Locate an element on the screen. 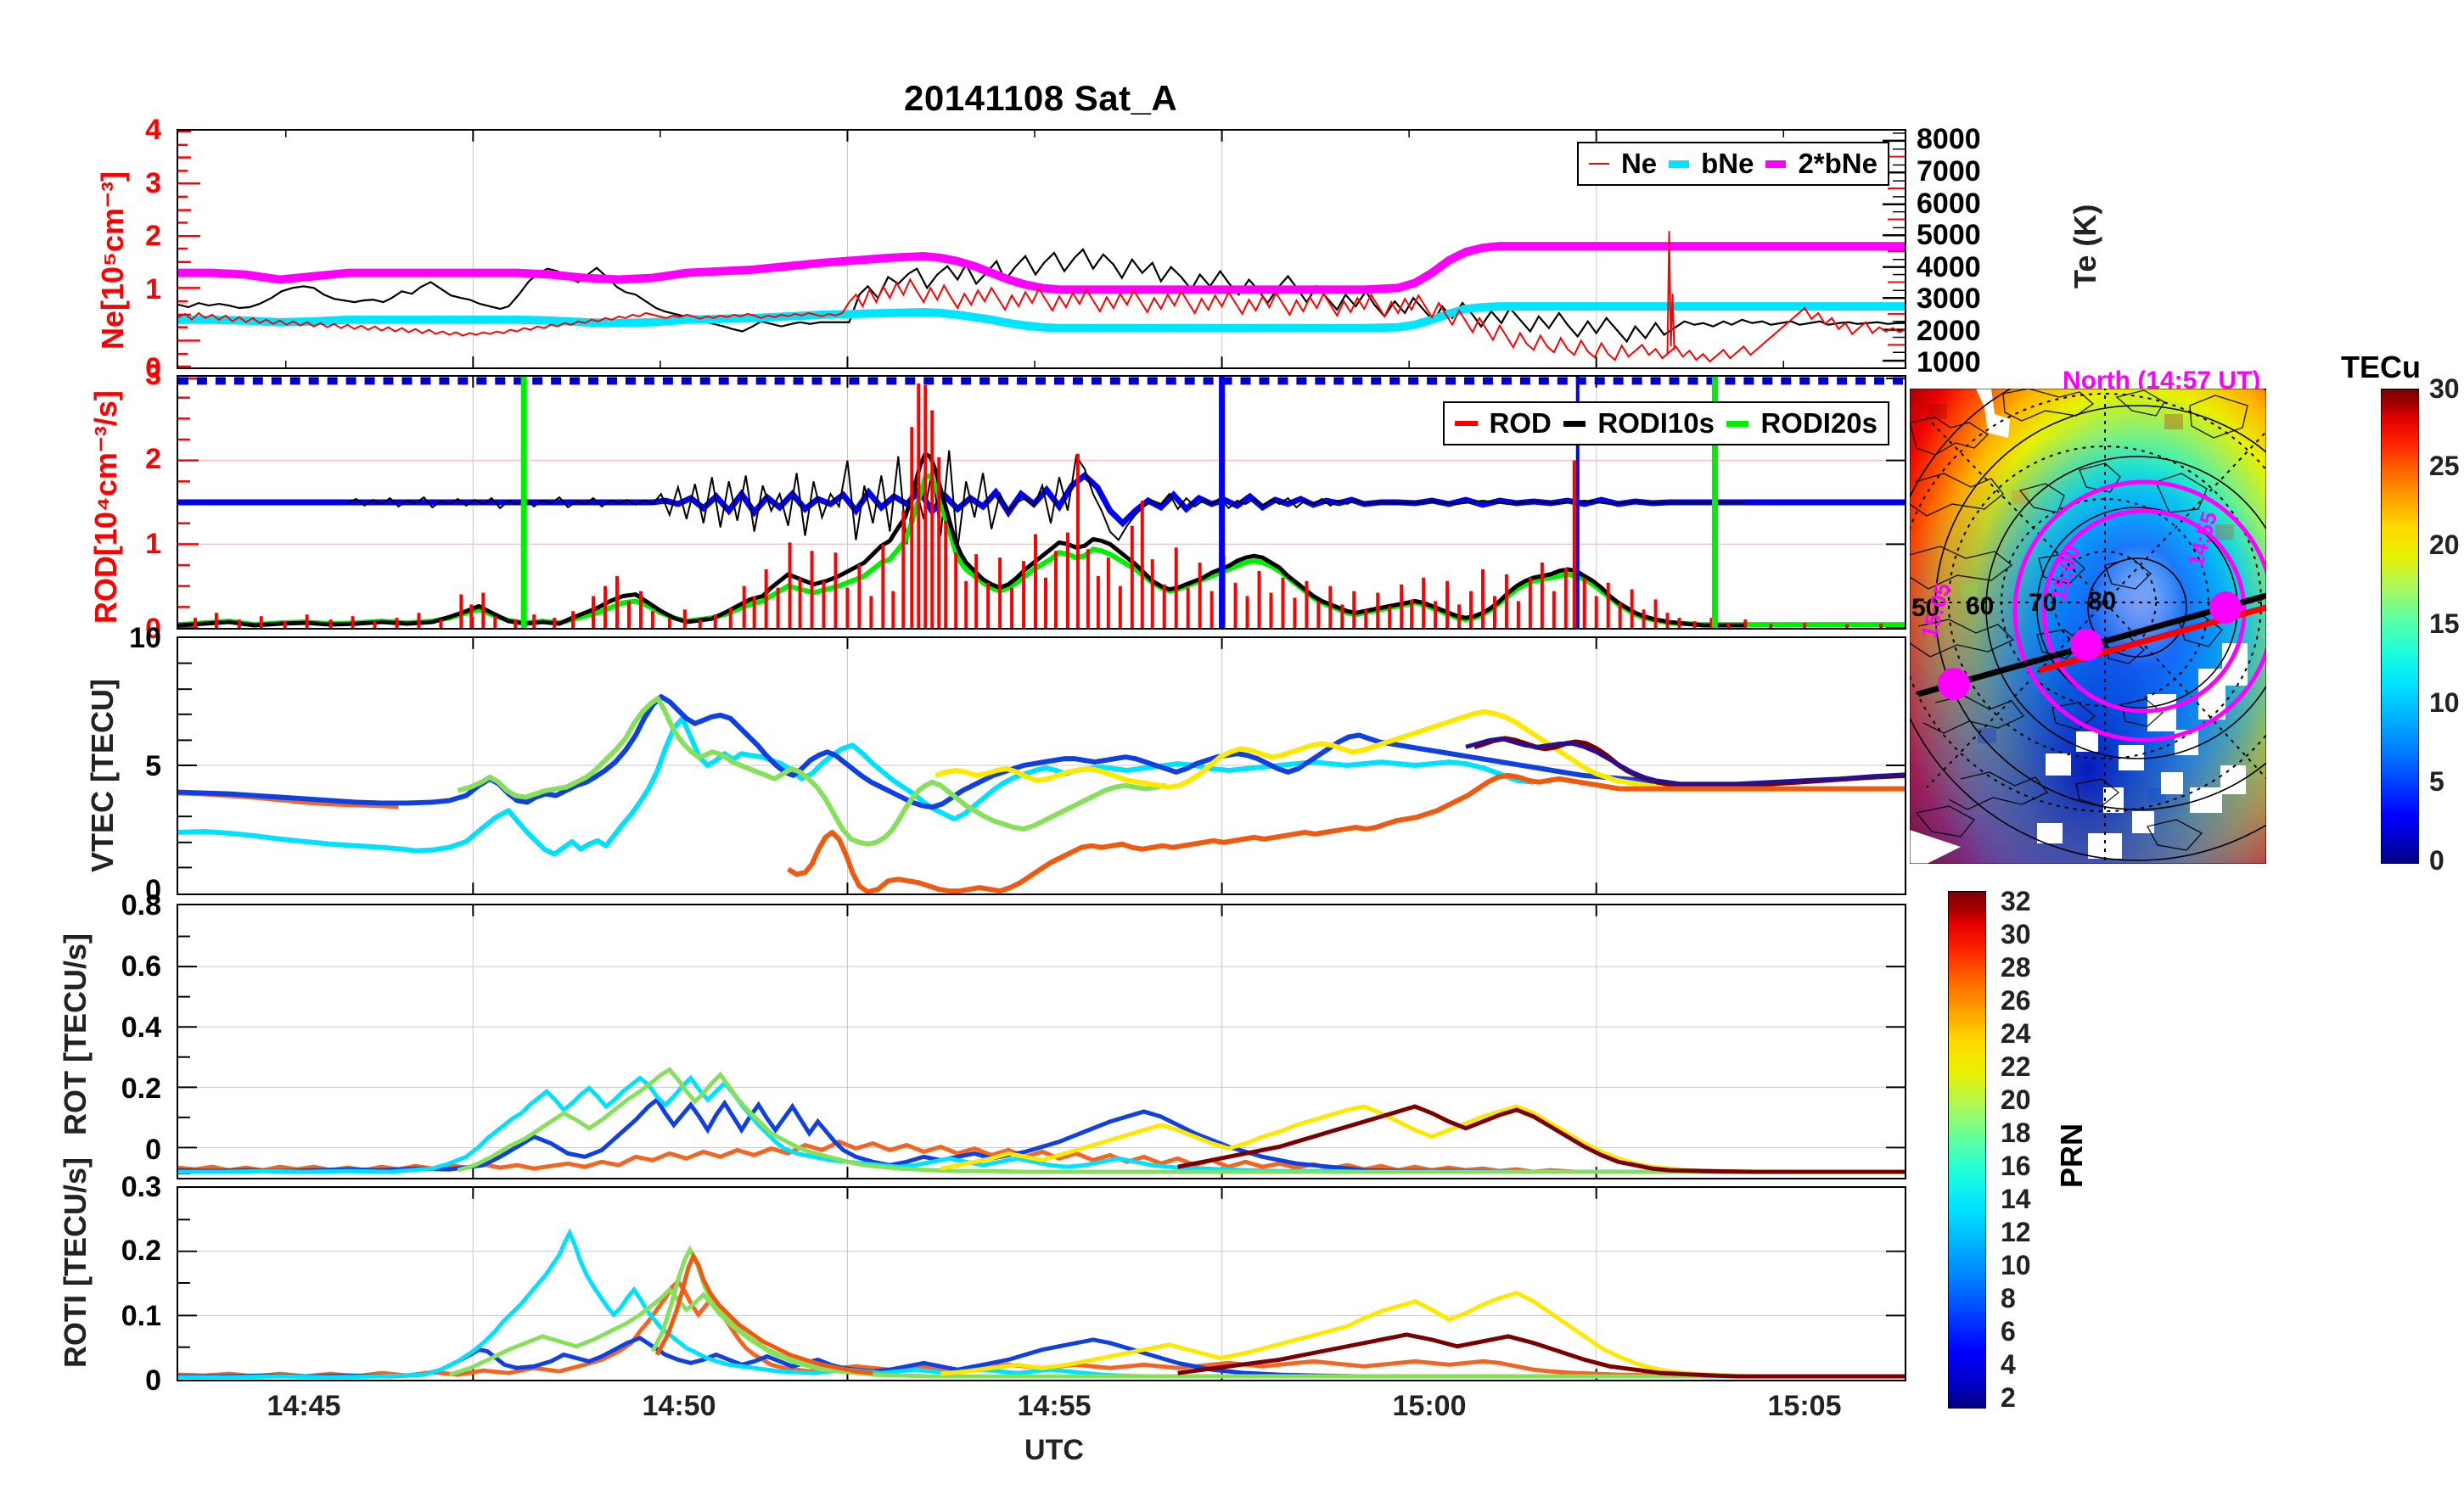 The height and width of the screenshot is (1490, 2464). p3-ytick-0: 0 is located at coordinates (153, 890).